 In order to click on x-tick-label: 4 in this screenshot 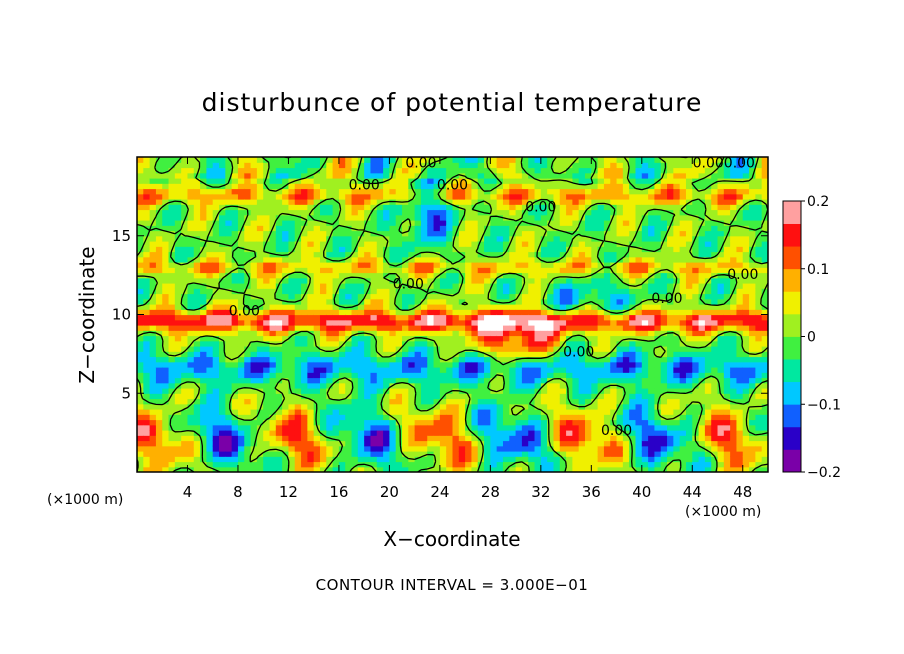, I will do `click(188, 492)`.